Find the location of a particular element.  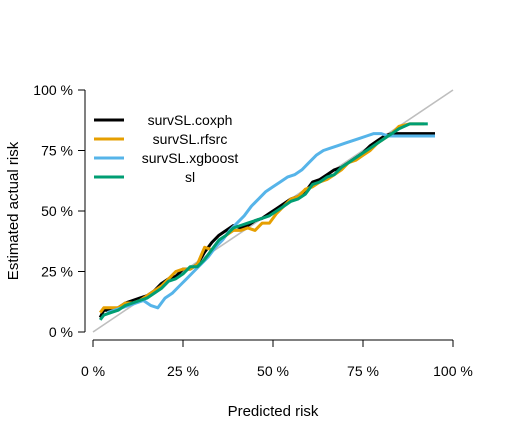

x-tick-label: 0 % is located at coordinates (93, 371).